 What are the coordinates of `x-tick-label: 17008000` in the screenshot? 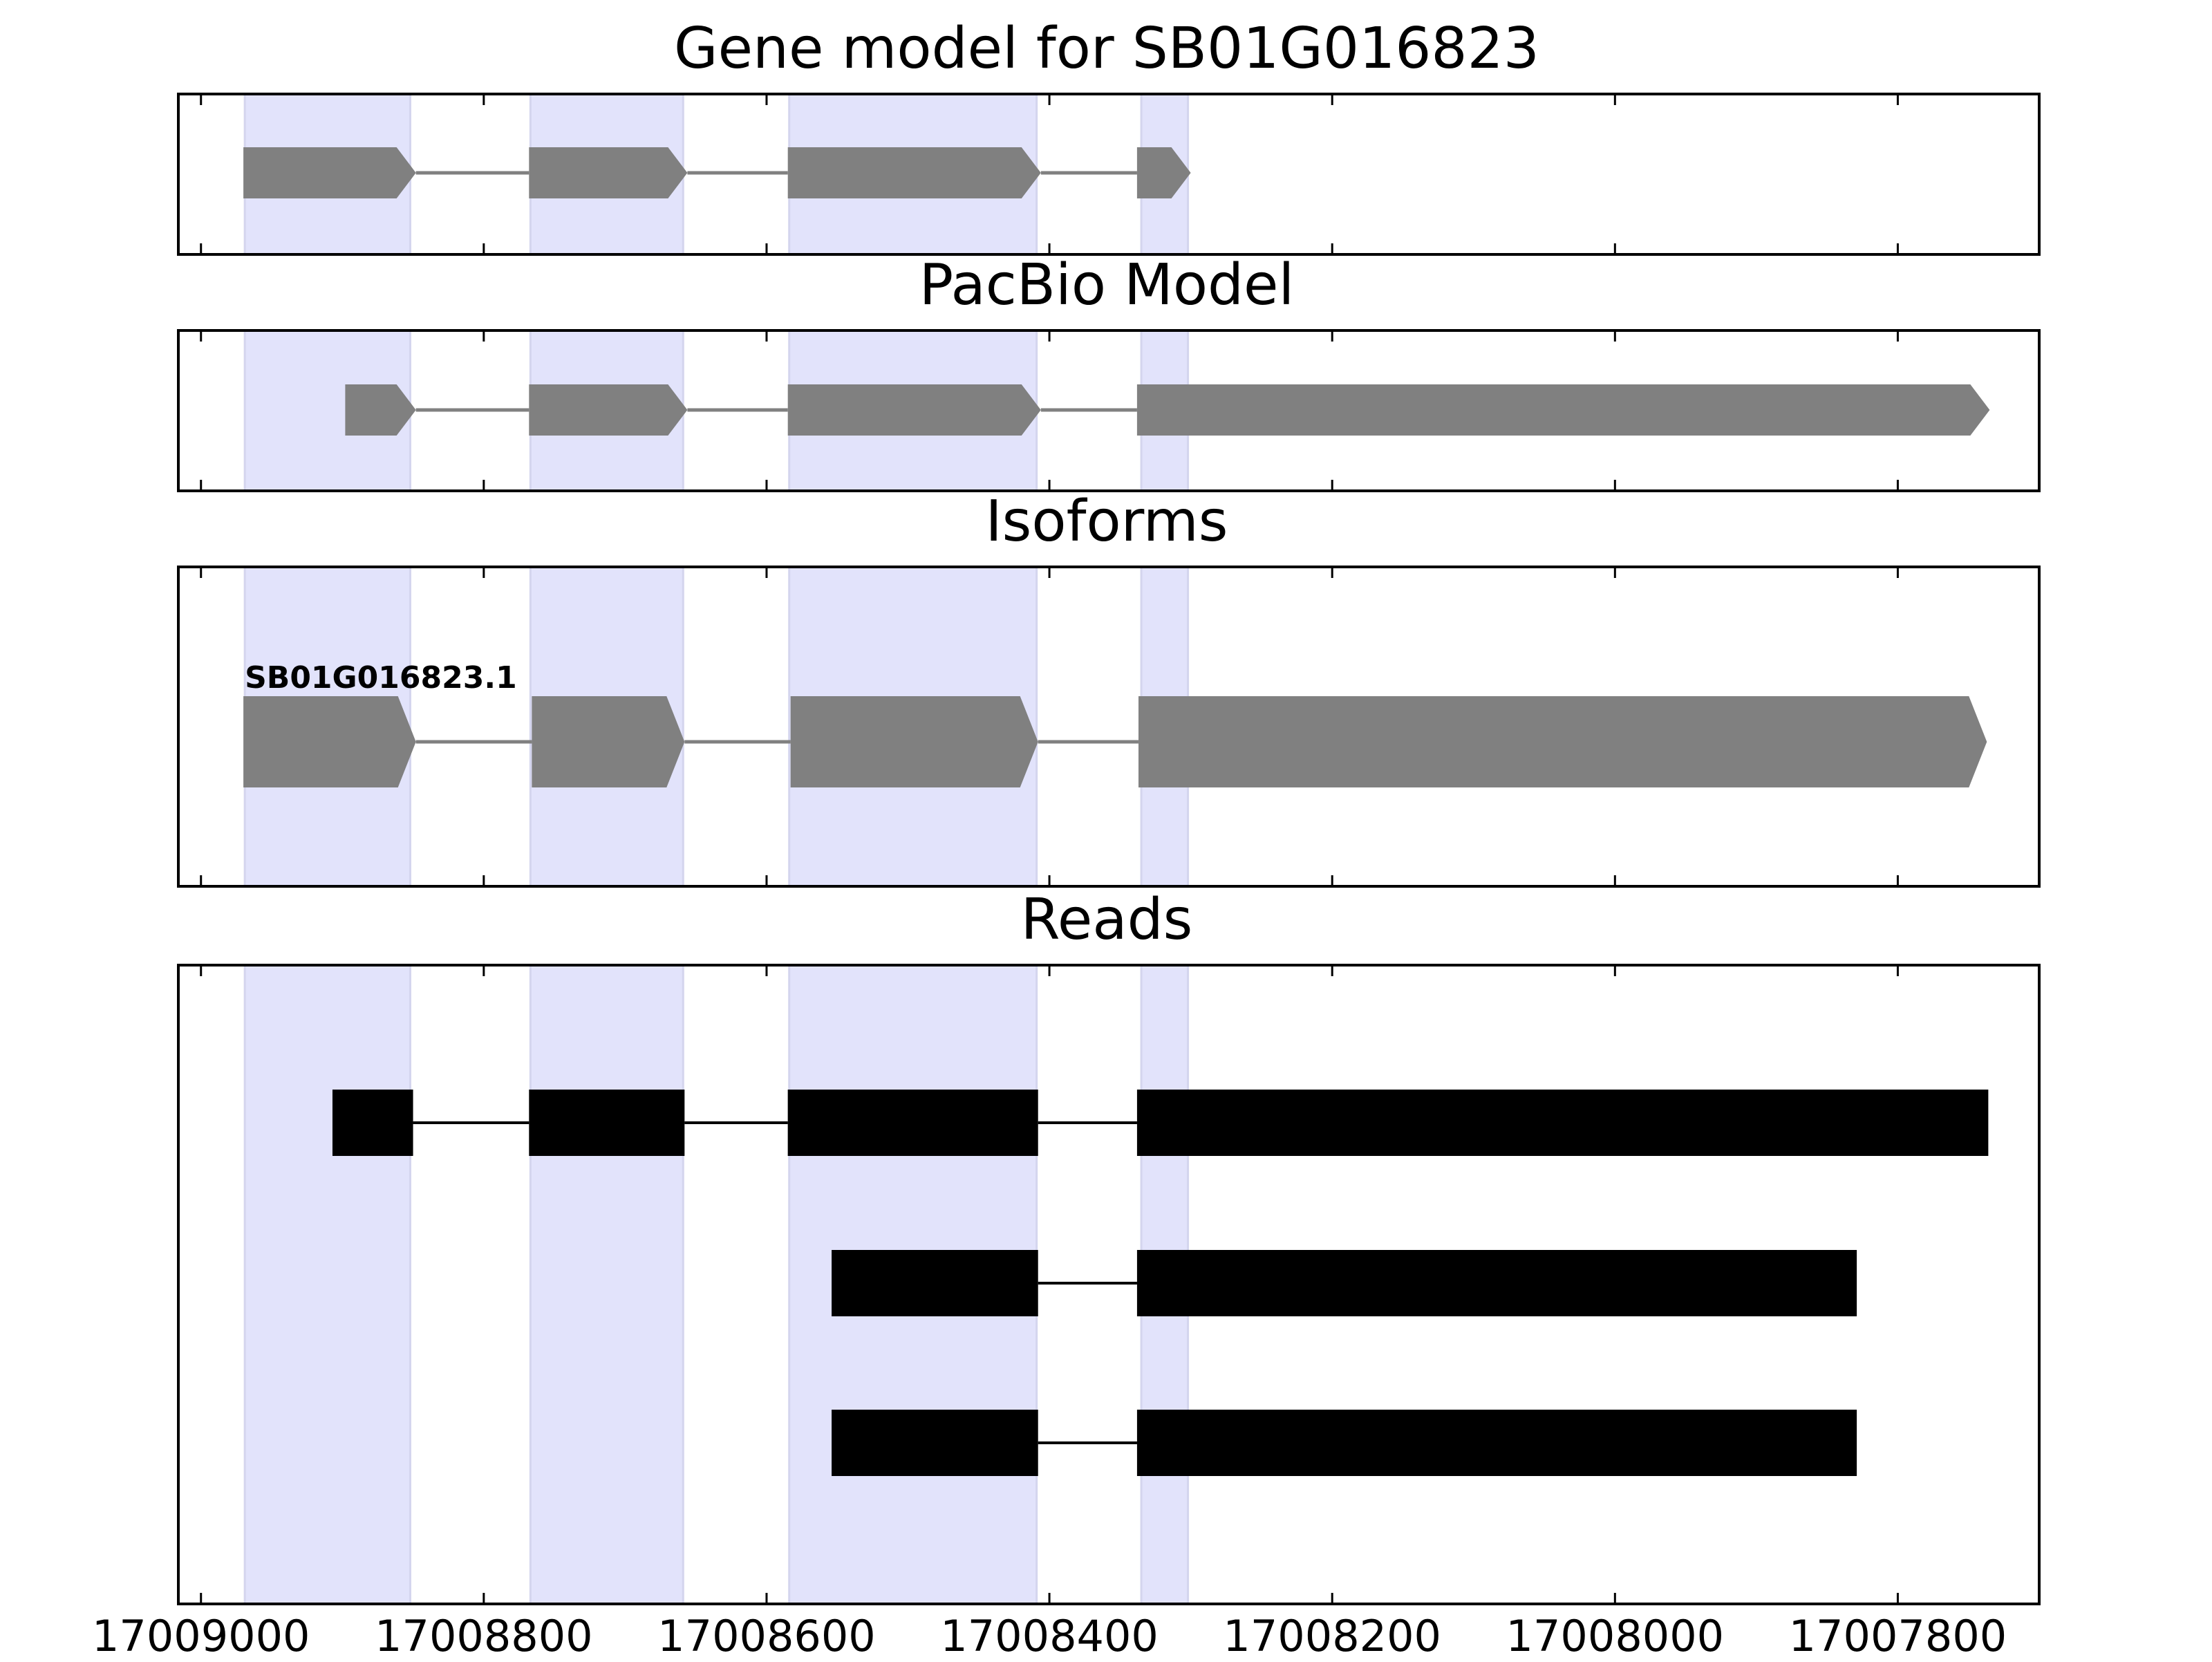 It's located at (1615, 1635).